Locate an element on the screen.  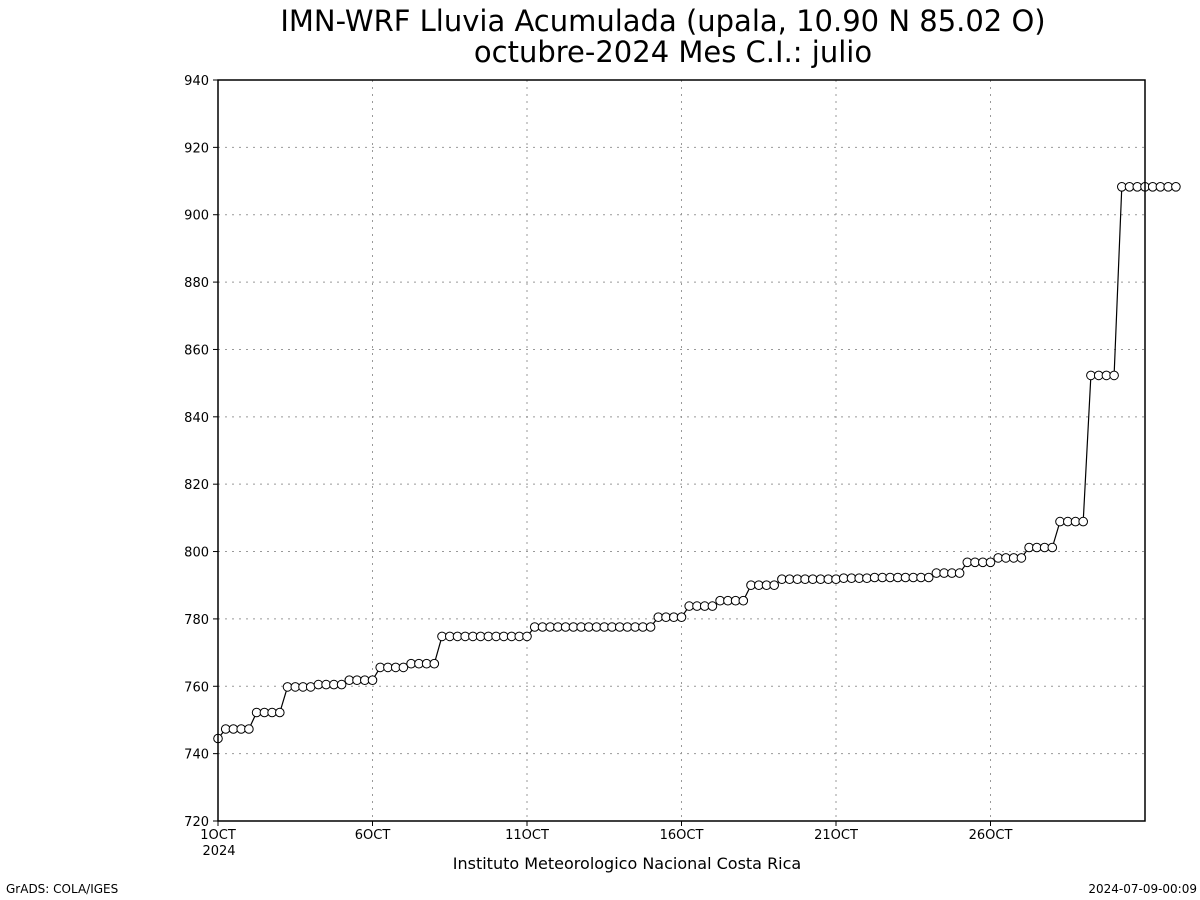
y-tick-label: 860 is located at coordinates (196, 350).